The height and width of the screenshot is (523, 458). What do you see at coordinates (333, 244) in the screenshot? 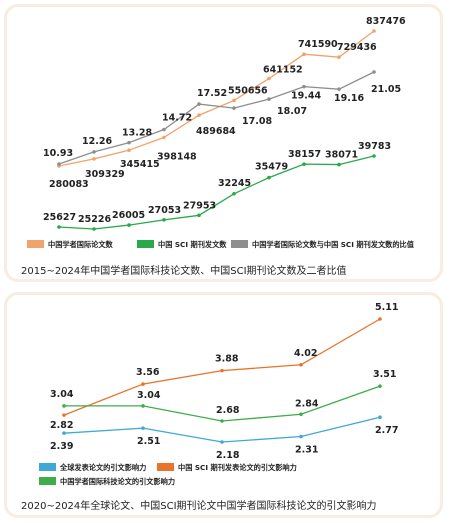
I see `chart-1-legend-label: 中国学者国际论文数与中国 SCI 期刊发文数的比值` at bounding box center [333, 244].